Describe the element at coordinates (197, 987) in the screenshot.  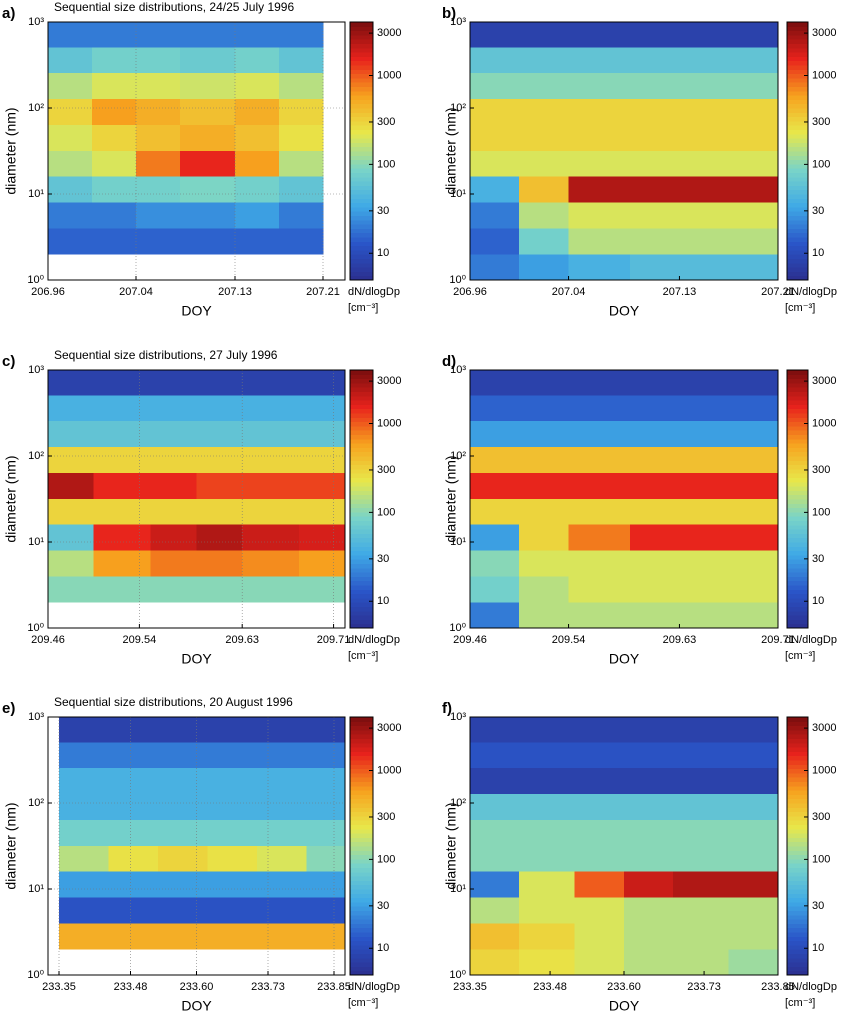
I see `x-tick-label: 233.60` at that location.